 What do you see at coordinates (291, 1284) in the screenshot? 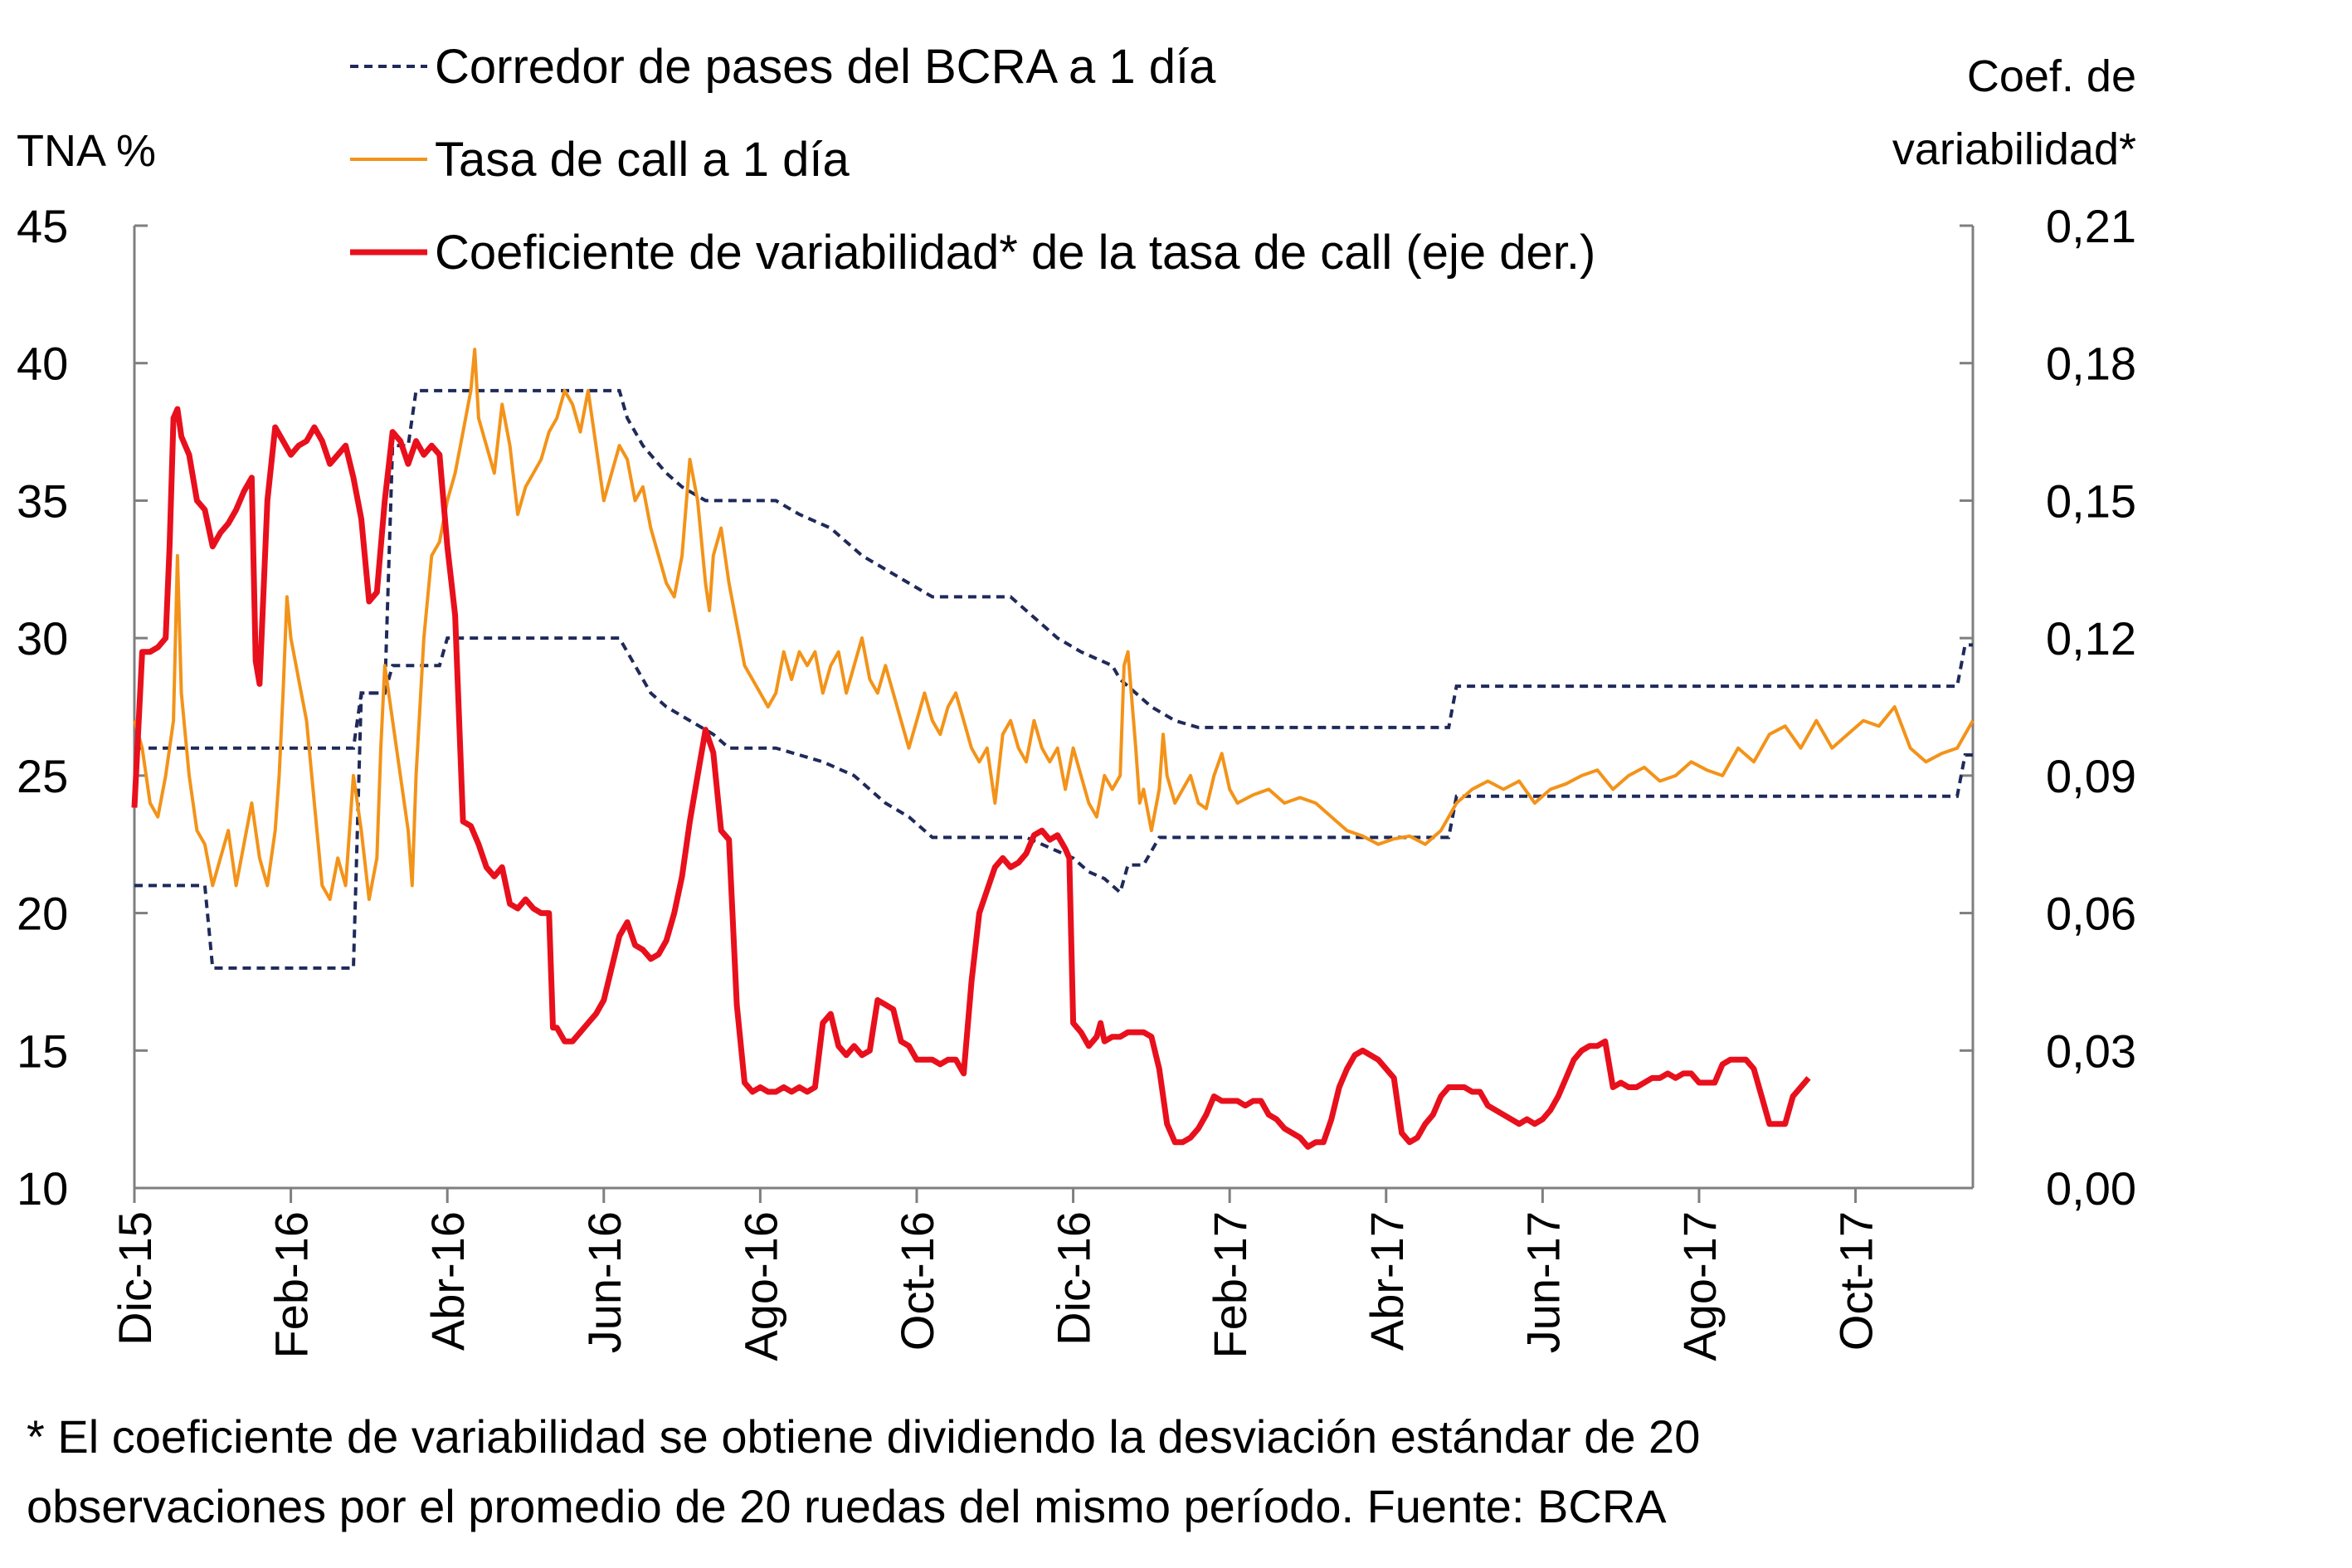
I see `x-tick-label: Feb-16` at bounding box center [291, 1284].